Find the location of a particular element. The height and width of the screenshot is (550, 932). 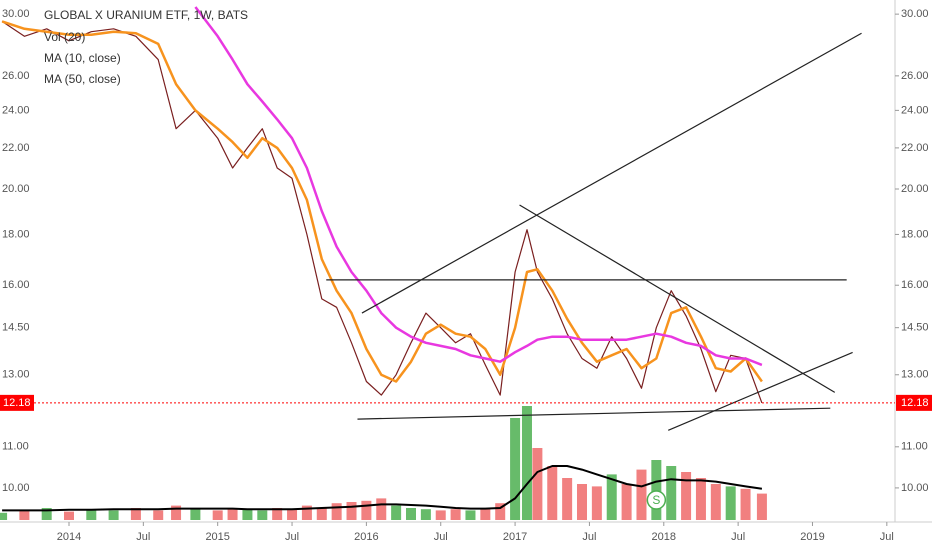

indicator-label: MA (10, close) is located at coordinates (82, 58).